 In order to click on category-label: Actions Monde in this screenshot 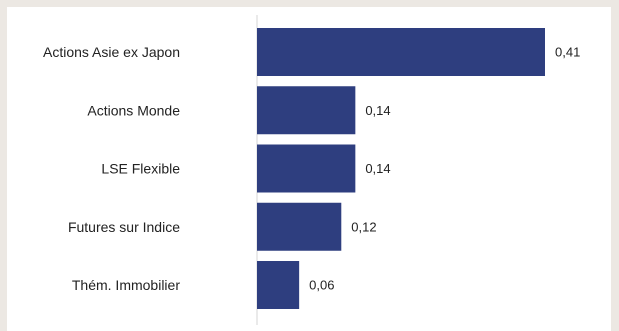, I will do `click(133, 110)`.